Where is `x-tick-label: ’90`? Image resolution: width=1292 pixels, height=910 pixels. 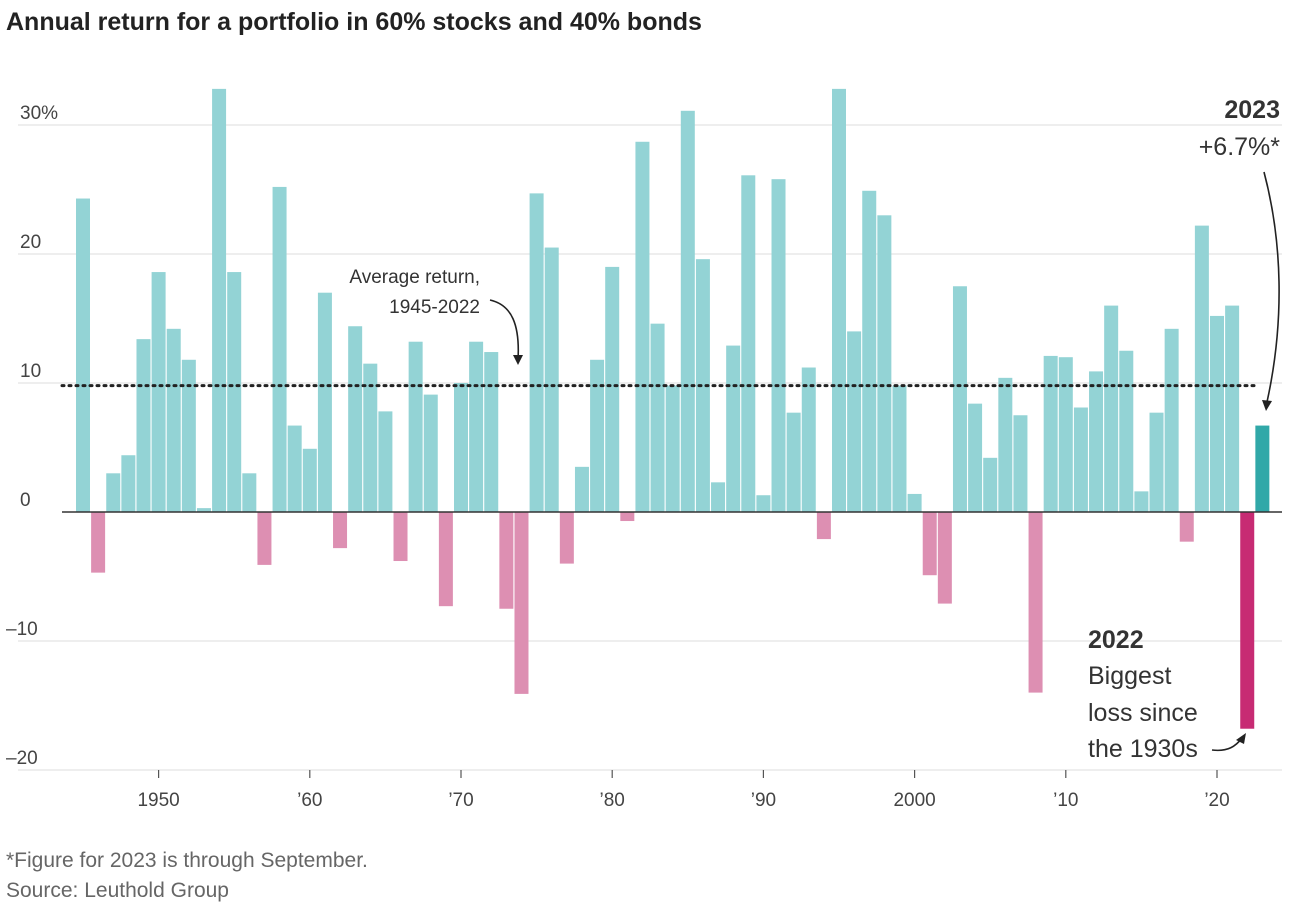 x-tick-label: ’90 is located at coordinates (763, 800).